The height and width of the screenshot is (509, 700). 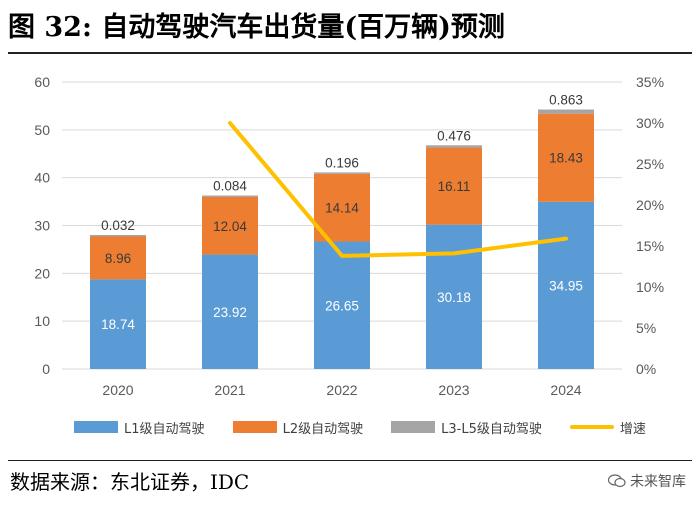 I want to click on legend-item-l1: L1级自动驾驶, so click(x=139, y=427).